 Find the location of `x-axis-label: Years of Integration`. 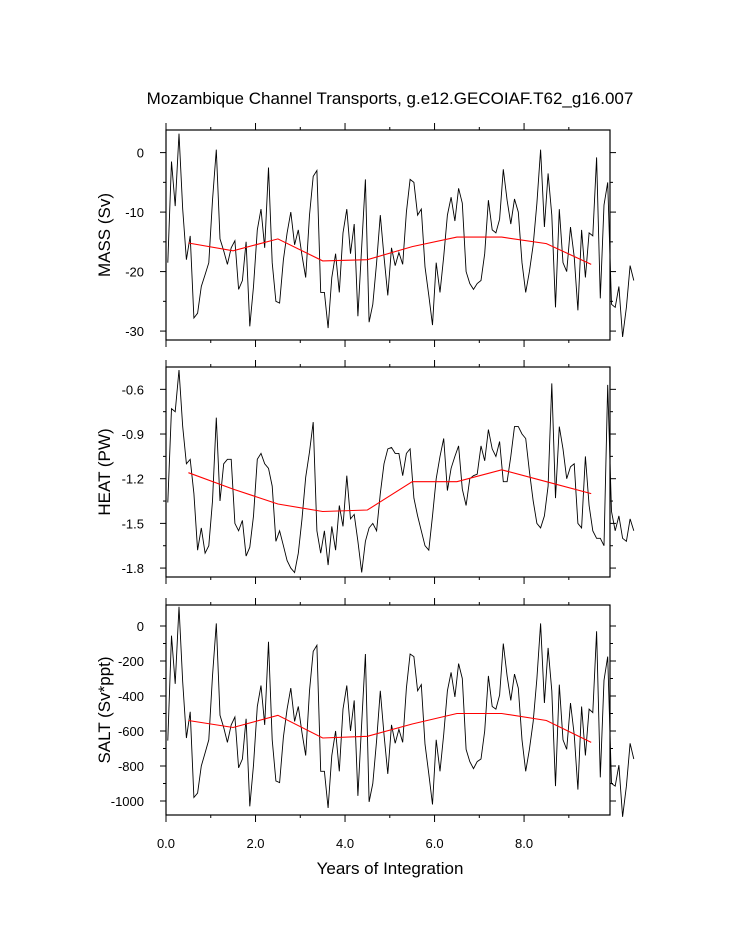

x-axis-label: Years of Integration is located at coordinates (390, 868).